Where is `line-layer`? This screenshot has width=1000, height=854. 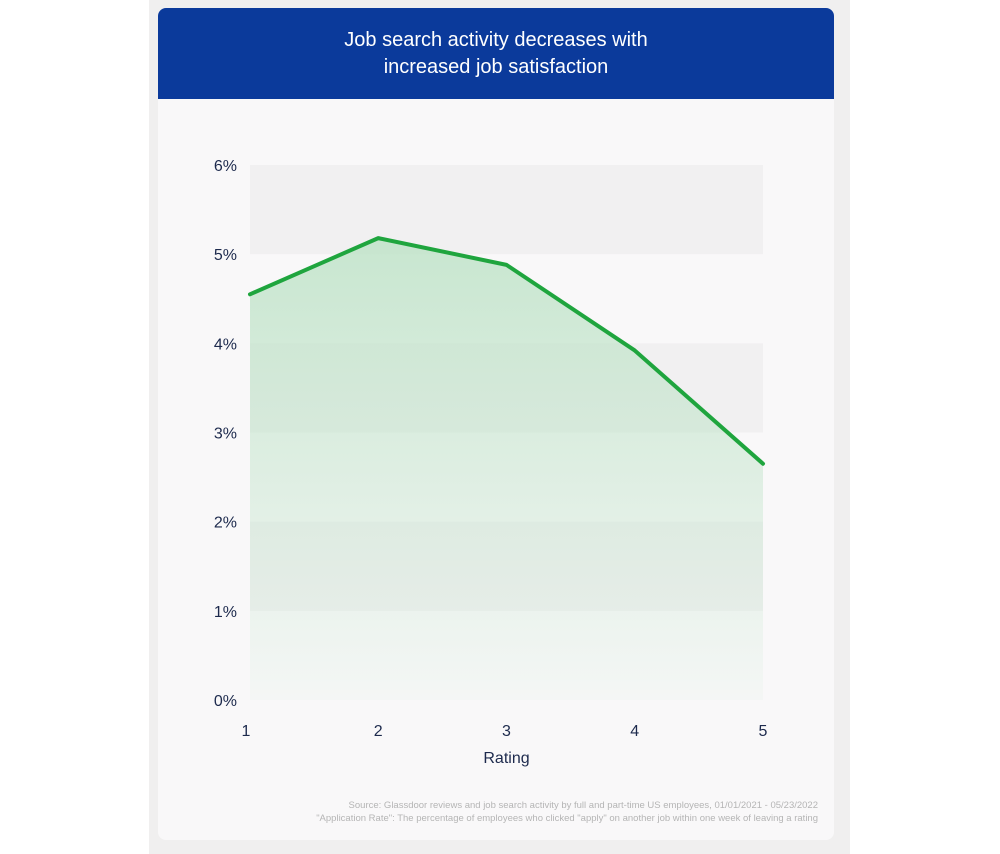 line-layer is located at coordinates (506, 351).